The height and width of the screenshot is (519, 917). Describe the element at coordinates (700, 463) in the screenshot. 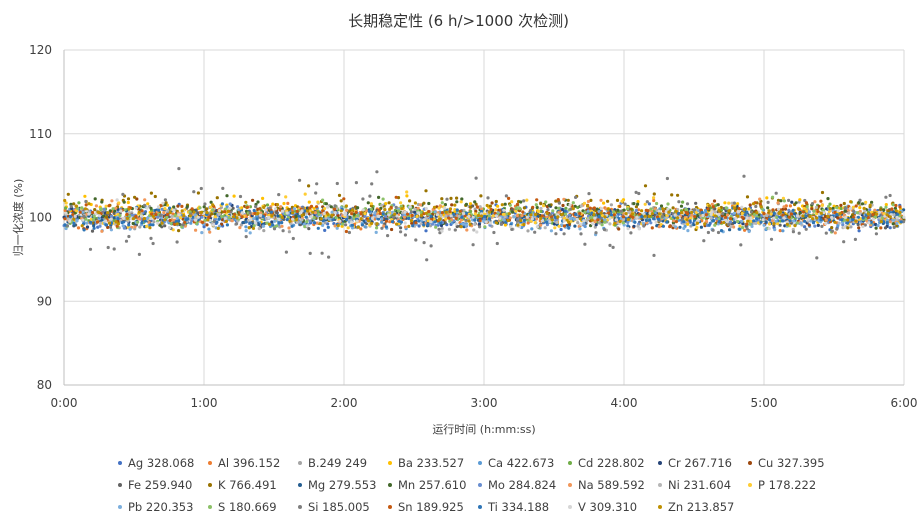

I see `legend-label: Cr 267.716` at that location.